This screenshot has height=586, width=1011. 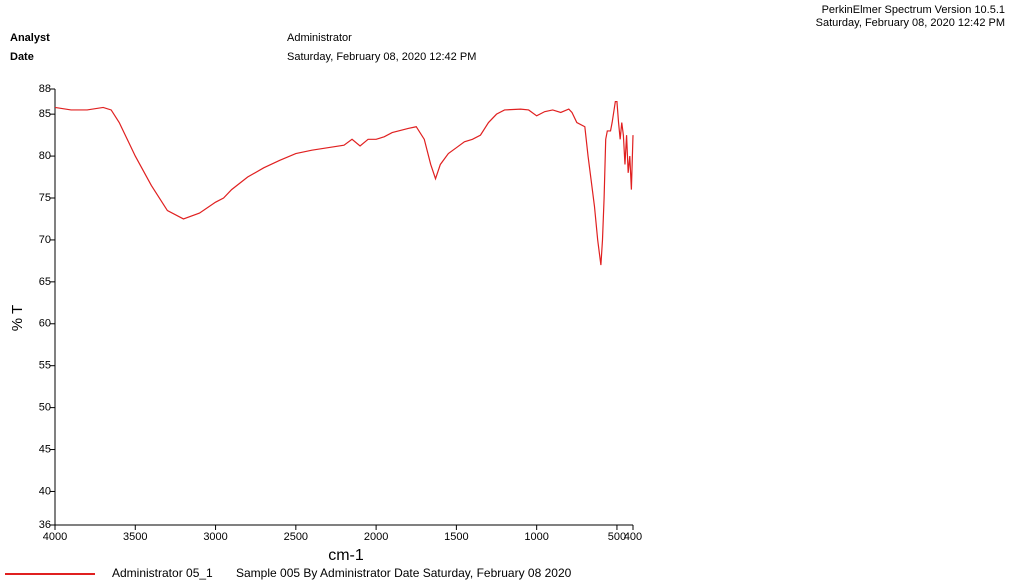 What do you see at coordinates (617, 537) in the screenshot?
I see `x-tick-label: 500` at bounding box center [617, 537].